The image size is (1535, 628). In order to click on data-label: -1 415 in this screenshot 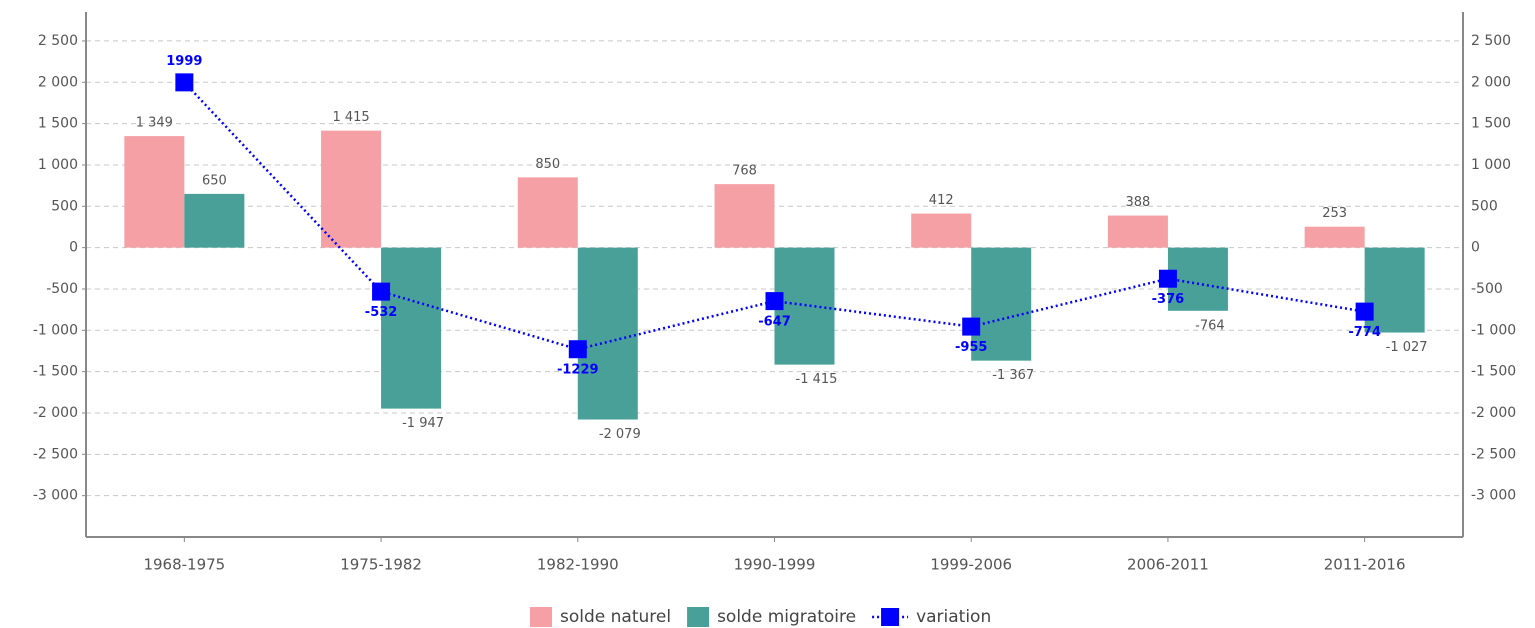, I will do `click(817, 379)`.